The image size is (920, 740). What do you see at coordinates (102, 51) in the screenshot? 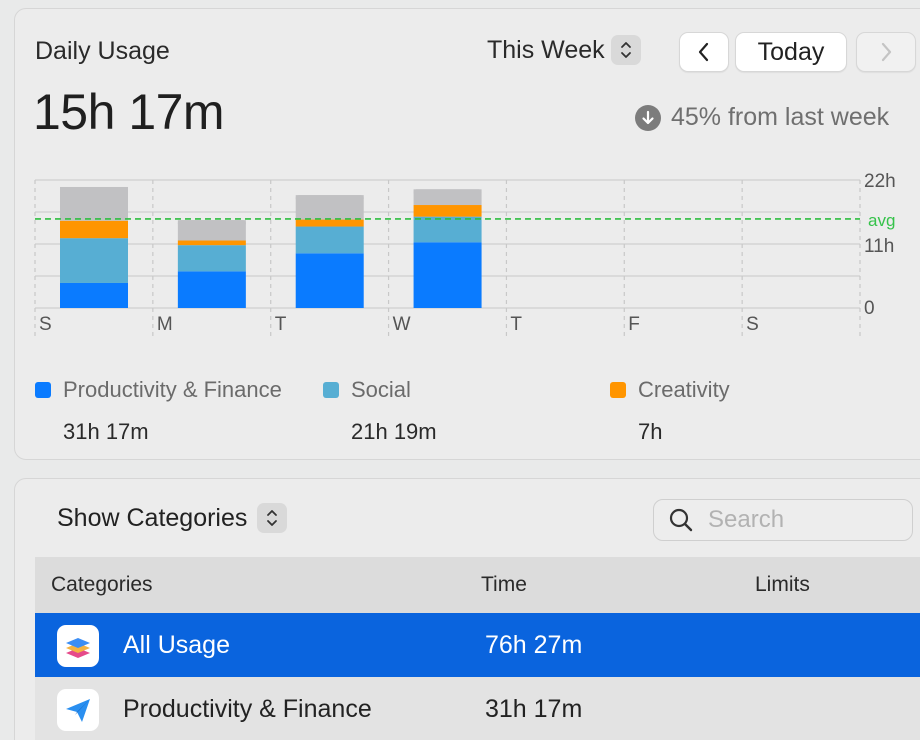
I see `daily-usage-title: Daily Usage` at bounding box center [102, 51].